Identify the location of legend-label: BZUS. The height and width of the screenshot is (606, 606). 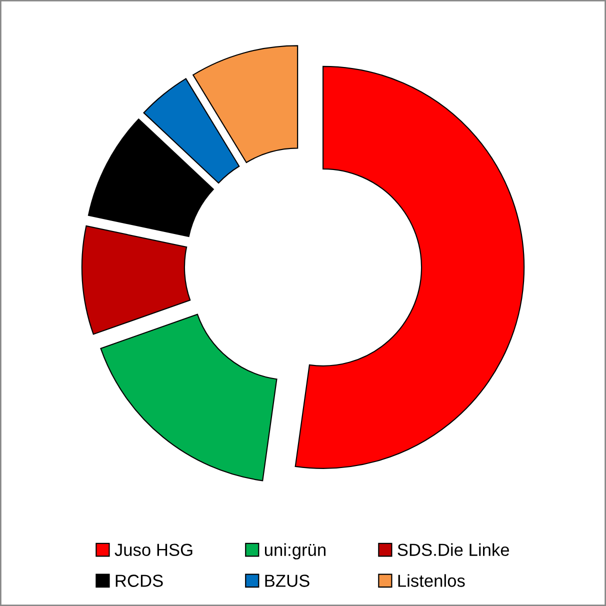
(287, 580).